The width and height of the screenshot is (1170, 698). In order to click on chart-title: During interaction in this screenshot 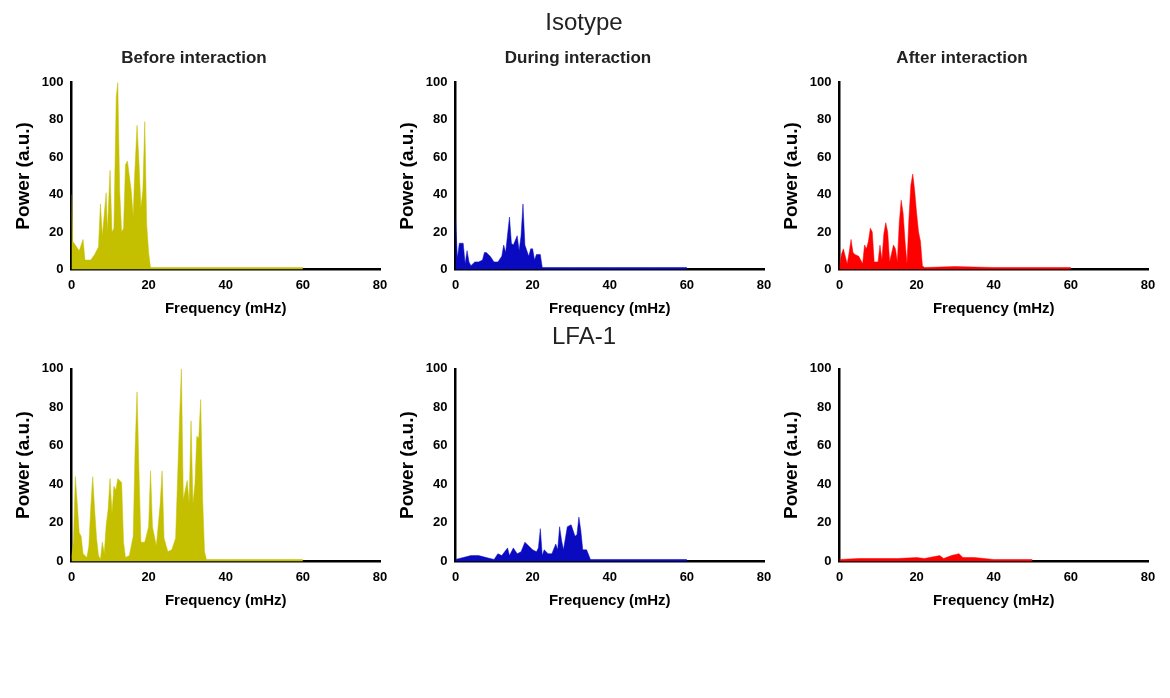, I will do `click(578, 57)`.